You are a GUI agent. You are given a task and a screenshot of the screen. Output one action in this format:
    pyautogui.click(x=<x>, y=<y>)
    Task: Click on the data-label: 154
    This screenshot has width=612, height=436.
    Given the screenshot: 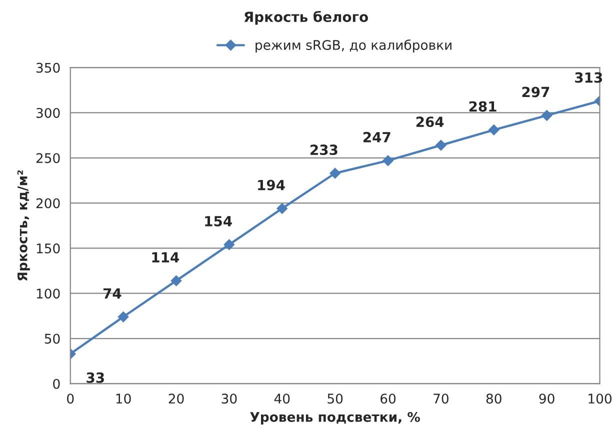 What is the action you would take?
    pyautogui.click(x=218, y=221)
    